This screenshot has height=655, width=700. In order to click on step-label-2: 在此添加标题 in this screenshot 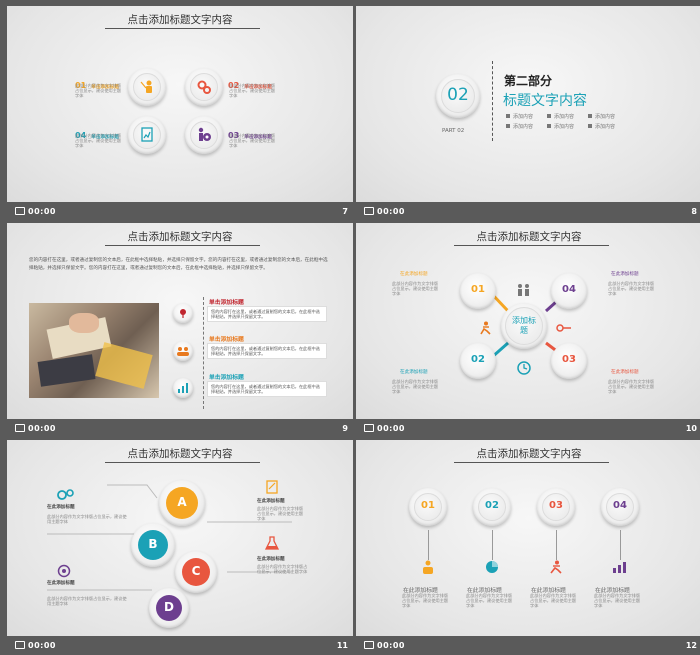, I will do `click(484, 591)`.